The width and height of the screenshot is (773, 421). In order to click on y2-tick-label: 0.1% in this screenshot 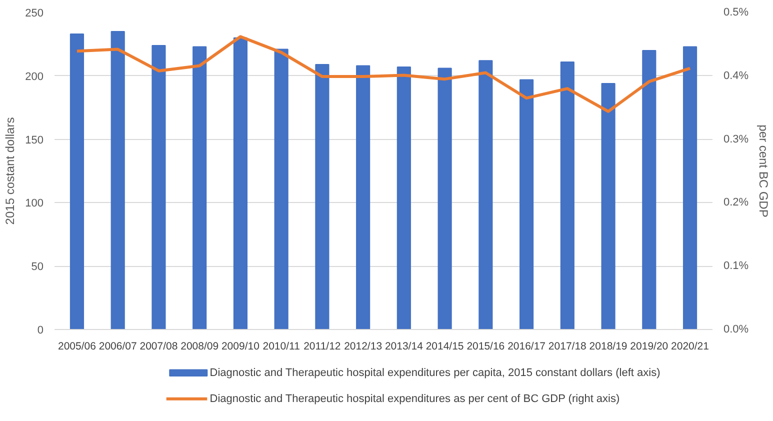, I will do `click(736, 266)`.